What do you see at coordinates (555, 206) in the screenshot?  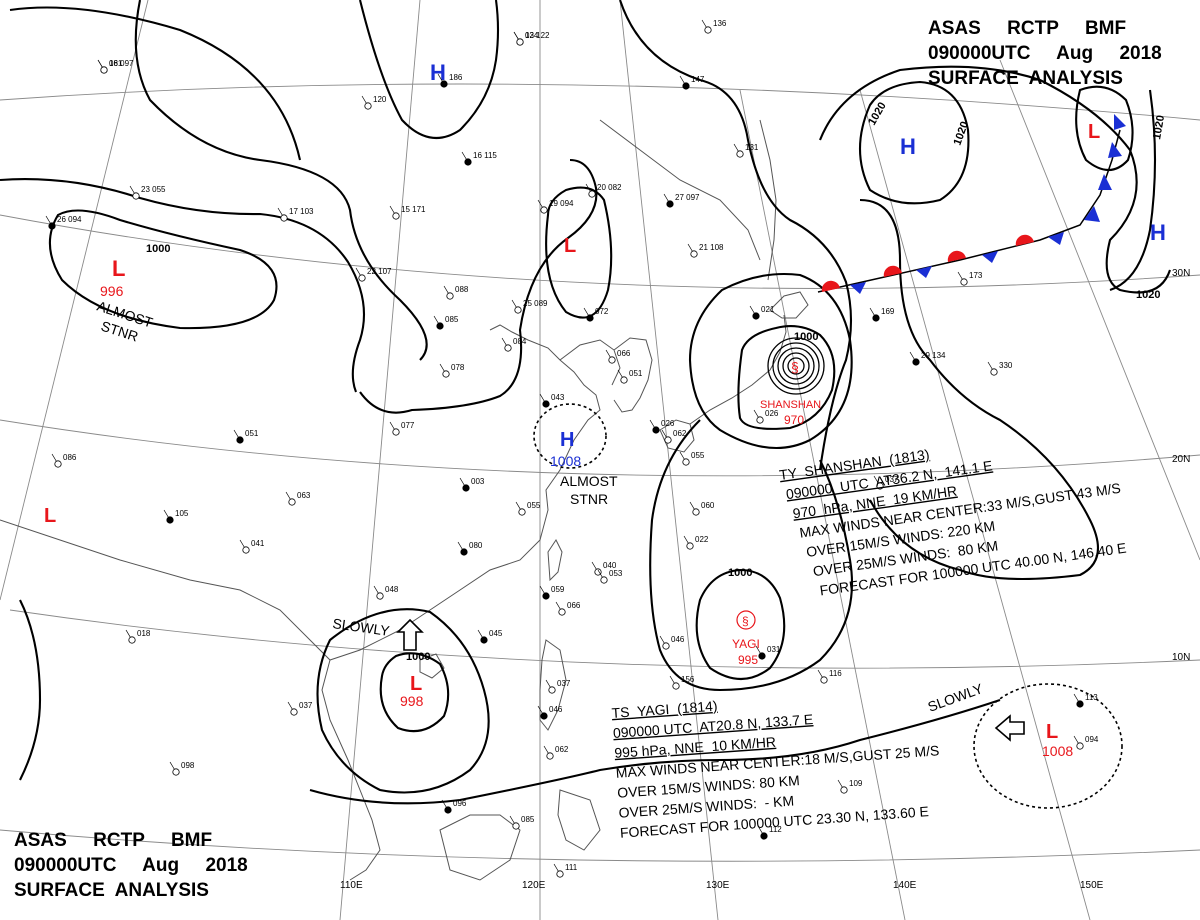 I see `station-model-icon: 19 094` at bounding box center [555, 206].